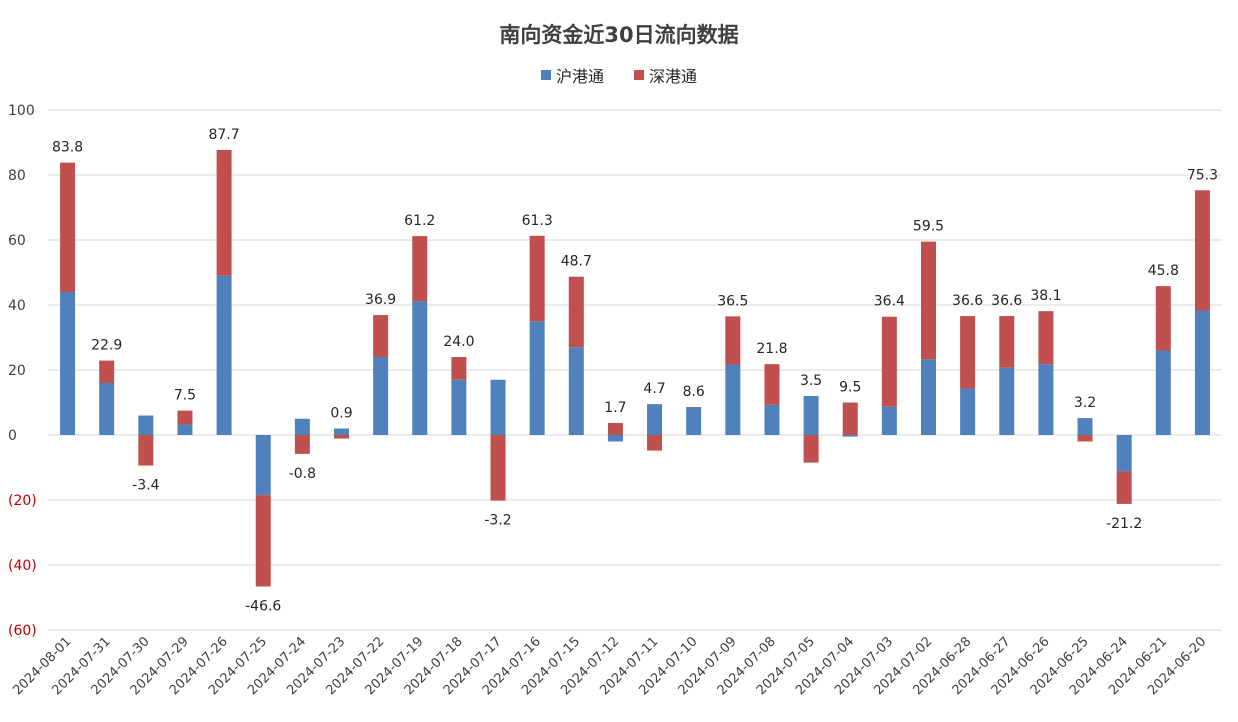 This screenshot has width=1238, height=722. What do you see at coordinates (12, 436) in the screenshot?
I see `y-tick-label: 0` at bounding box center [12, 436].